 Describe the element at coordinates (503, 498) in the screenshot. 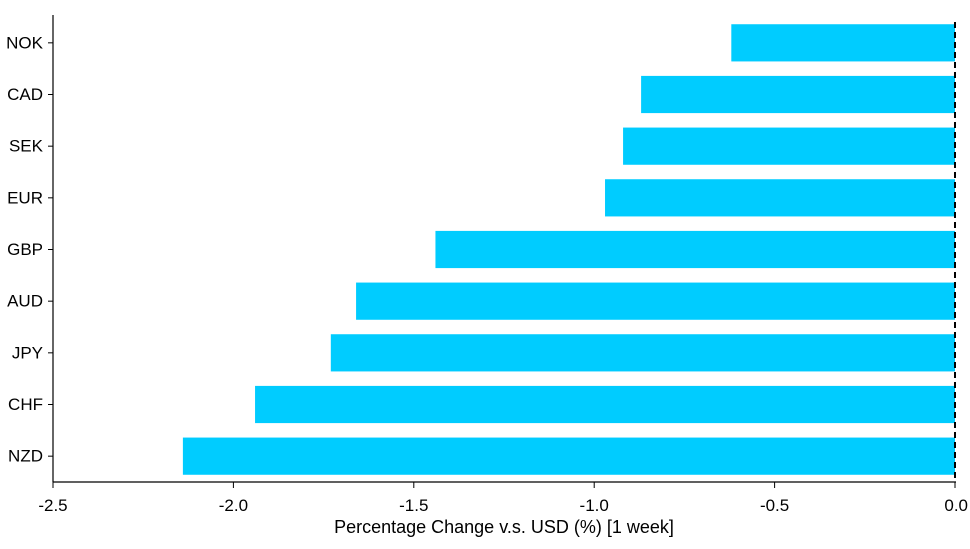

I see `x-ticks: -2.5 -2.0 -1.5 -1.0 -0.5 0.0` at that location.